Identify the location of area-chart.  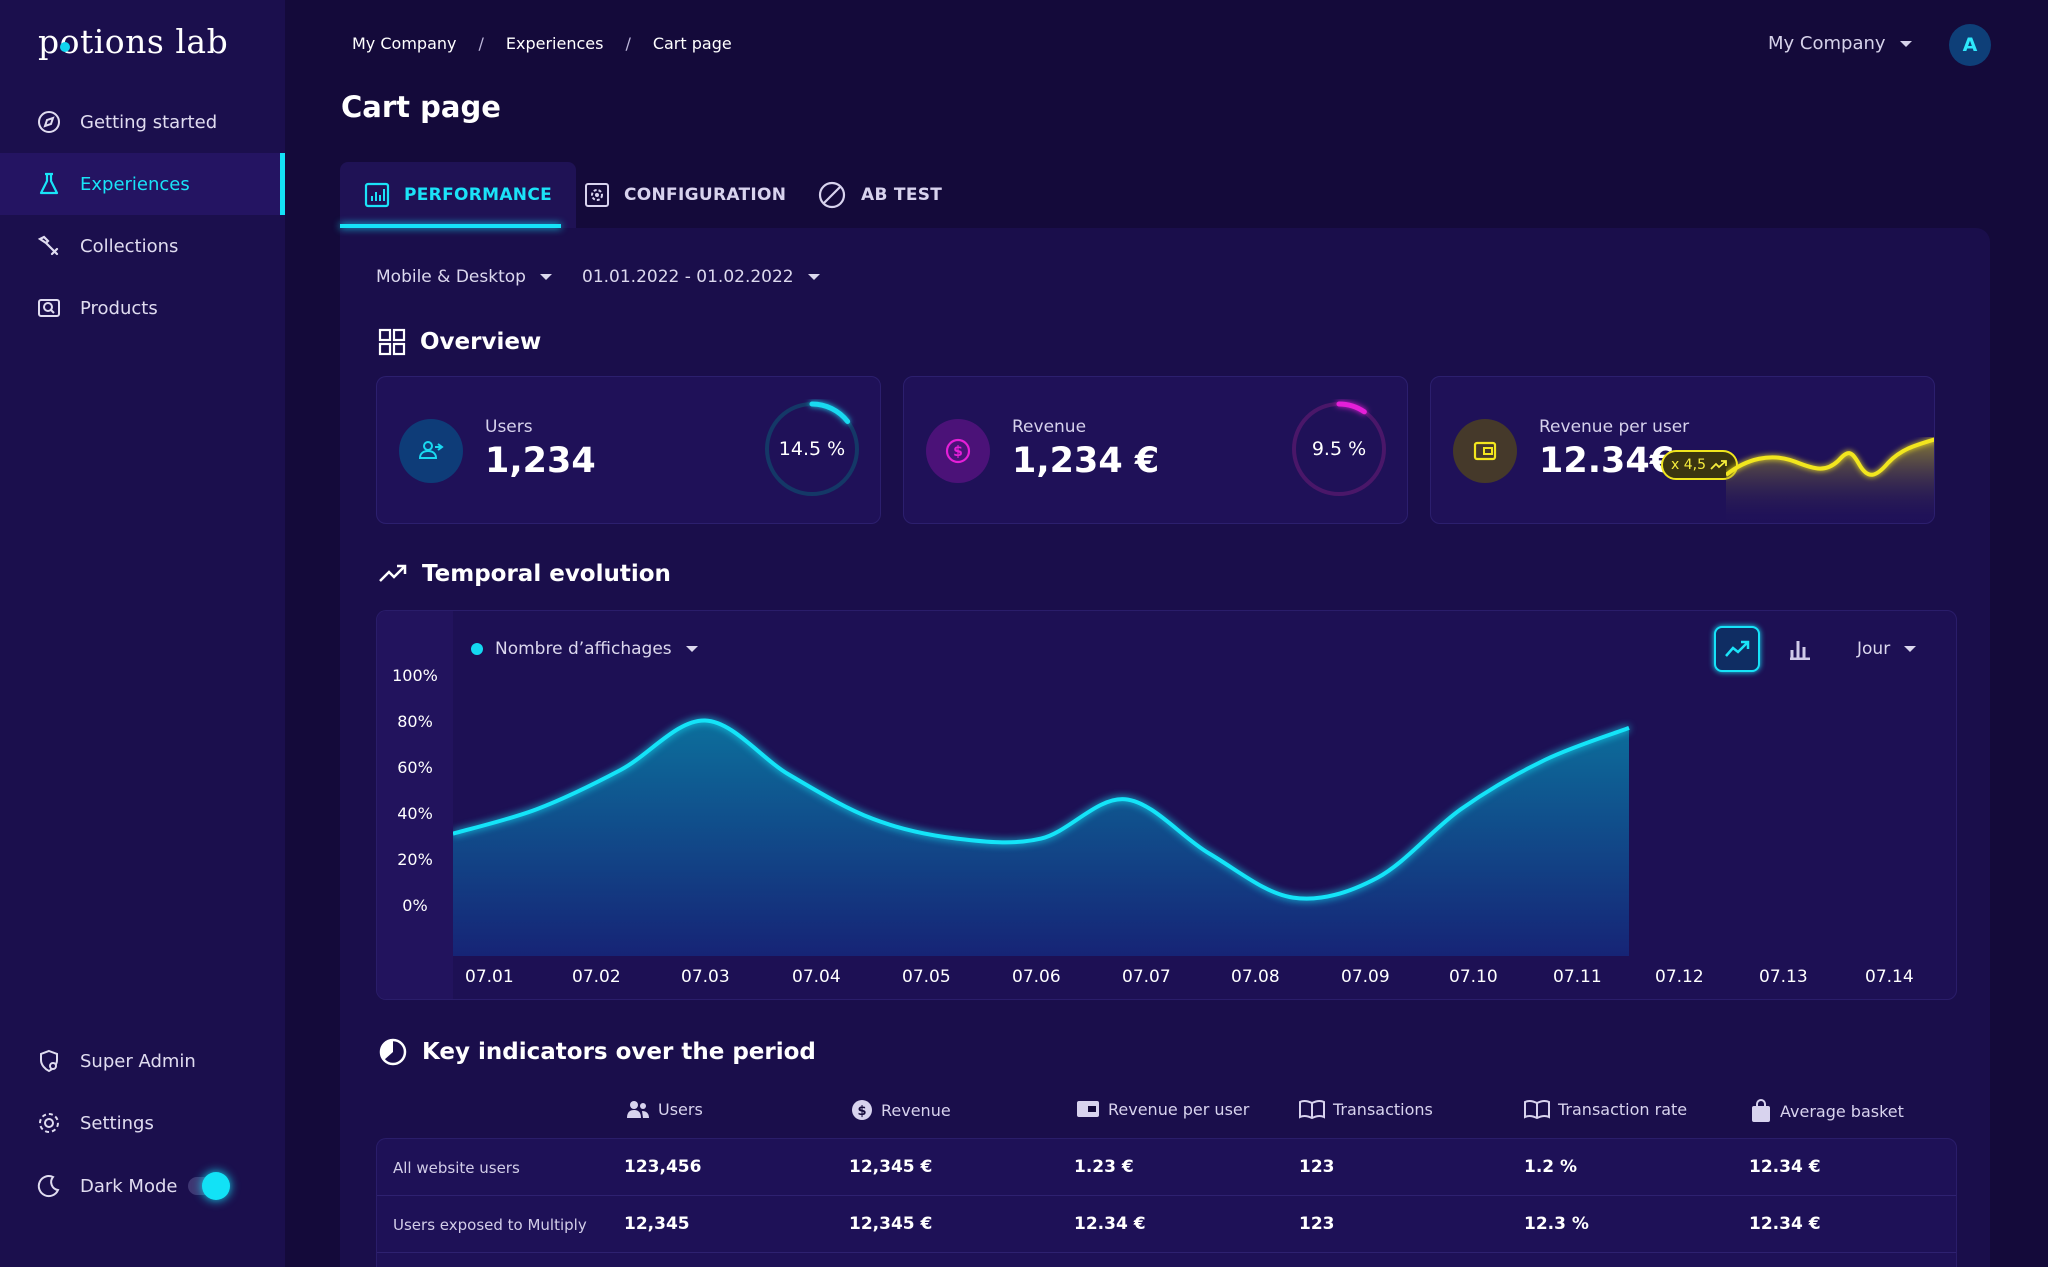
(1041, 837).